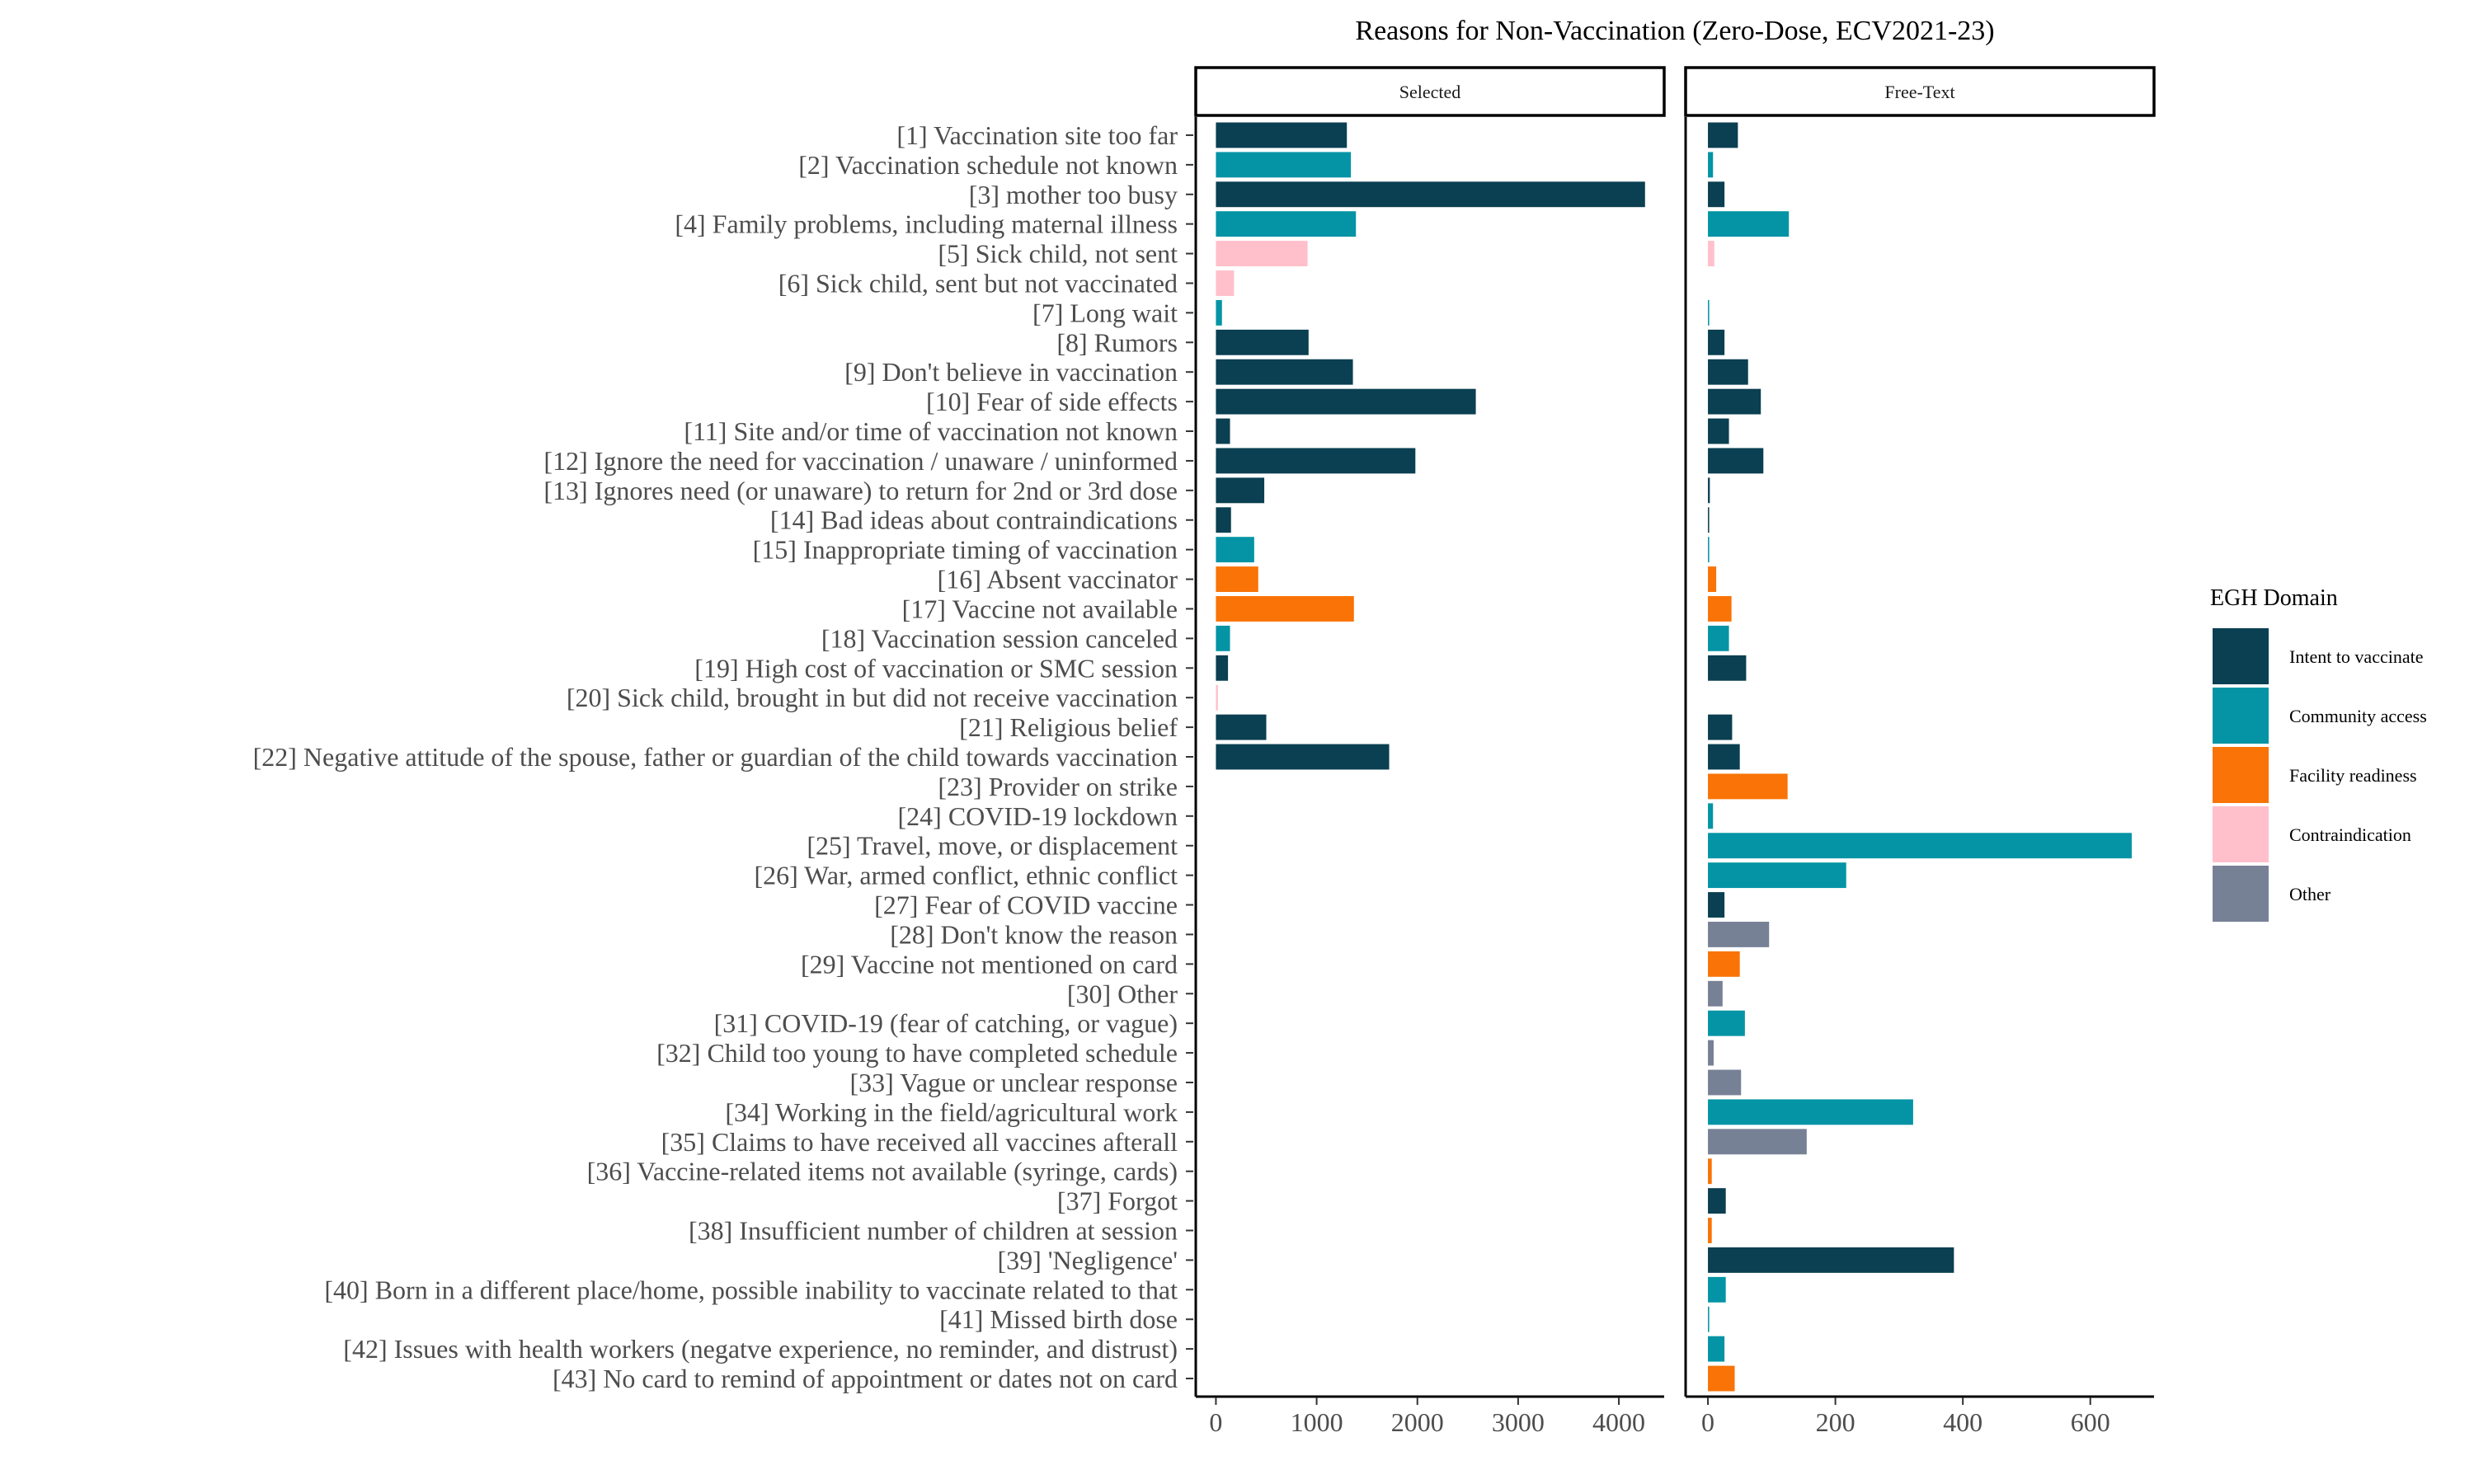  I want to click on category-label: [9] Don't believe in vaccination, so click(1011, 372).